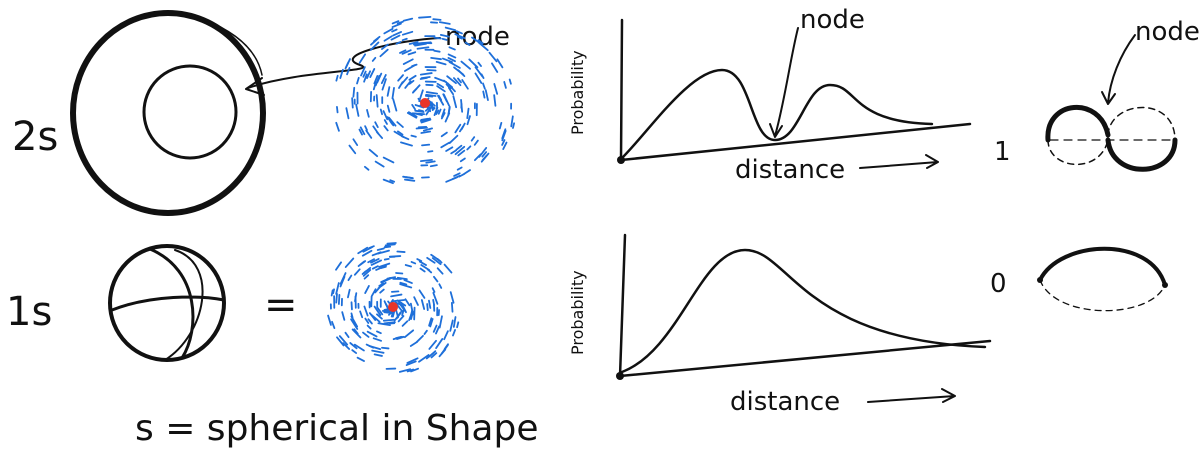 Image resolution: width=1201 pixels, height=458 pixels. I want to click on node-annotation: node, so click(1167, 32).